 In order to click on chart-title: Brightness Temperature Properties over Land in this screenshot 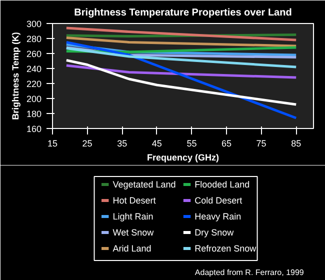, I will do `click(183, 13)`.